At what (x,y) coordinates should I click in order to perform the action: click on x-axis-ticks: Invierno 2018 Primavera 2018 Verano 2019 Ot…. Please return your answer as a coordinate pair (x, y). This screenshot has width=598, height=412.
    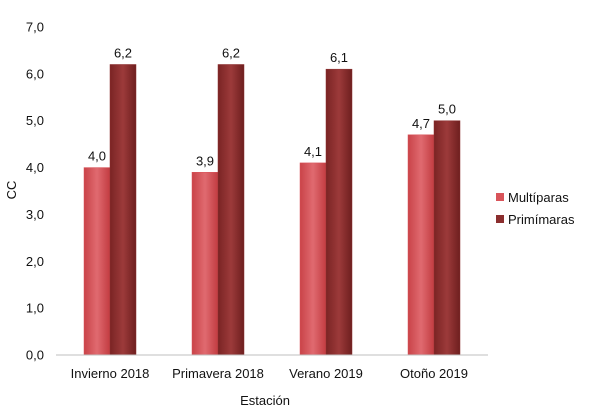
    Looking at the image, I should click on (269, 373).